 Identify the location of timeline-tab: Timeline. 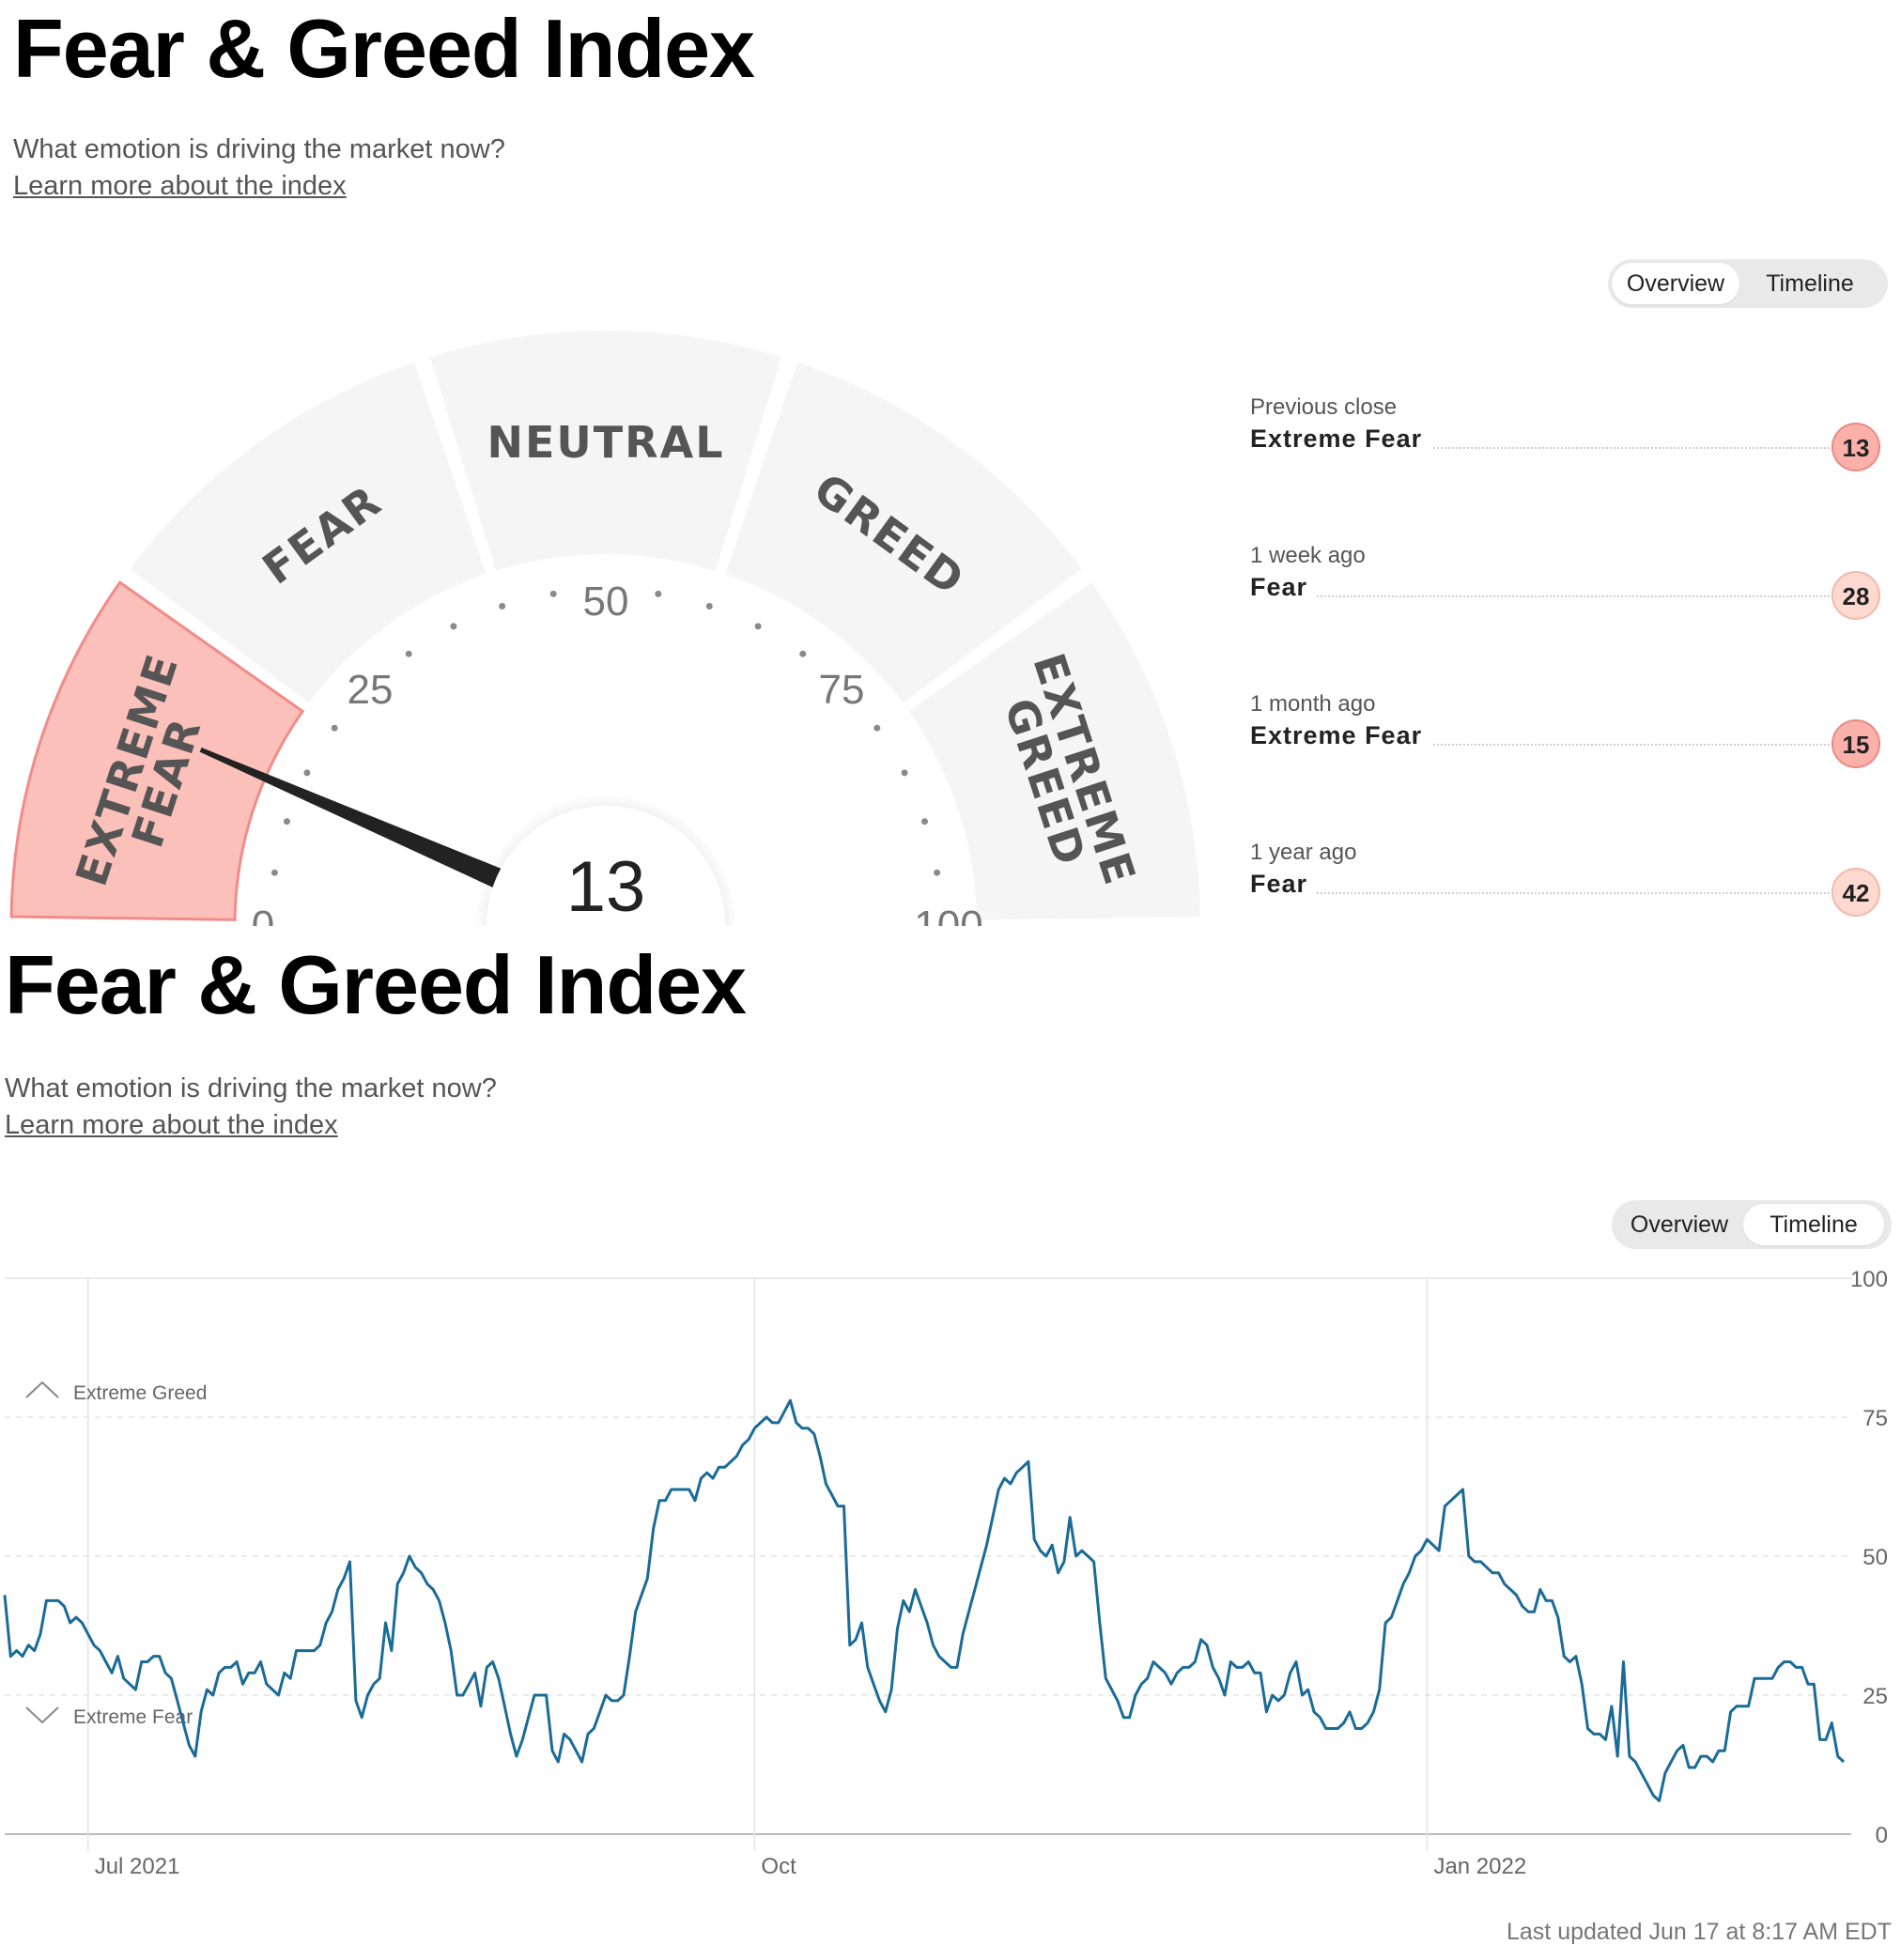
(1810, 283).